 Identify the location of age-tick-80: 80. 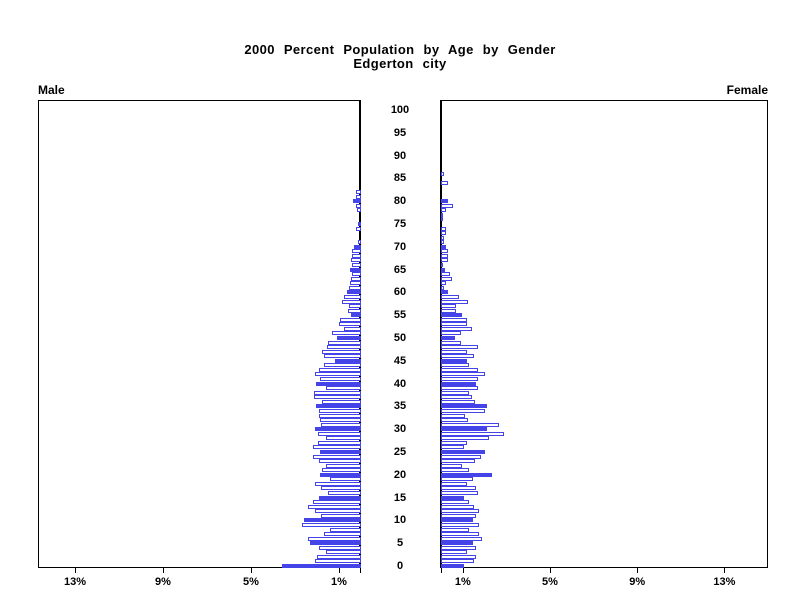
(400, 201).